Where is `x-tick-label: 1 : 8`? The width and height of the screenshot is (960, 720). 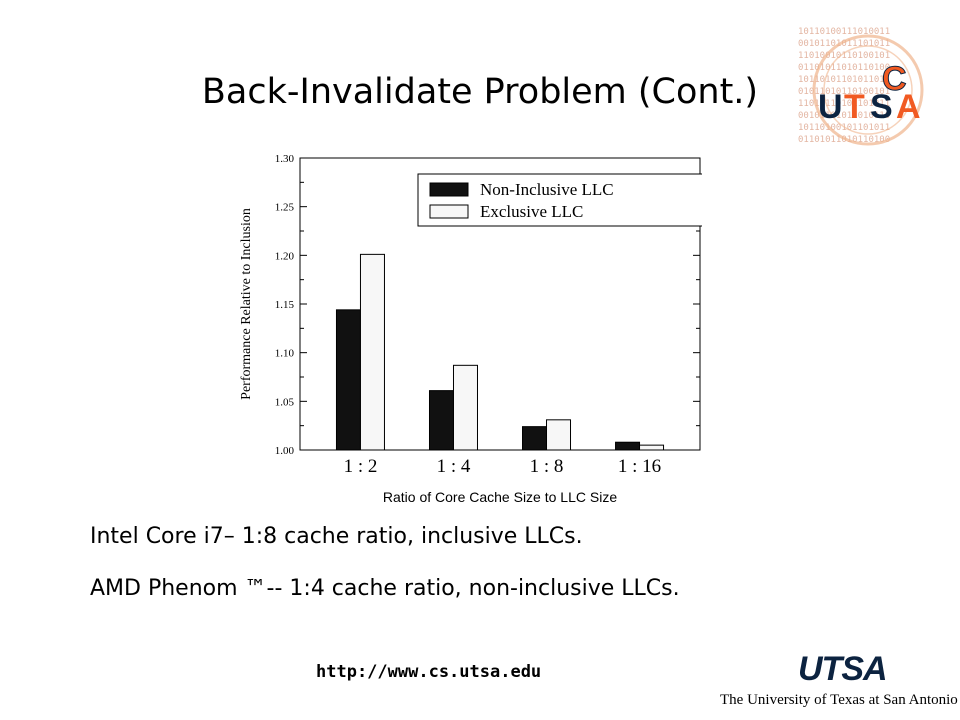 x-tick-label: 1 : 8 is located at coordinates (547, 466).